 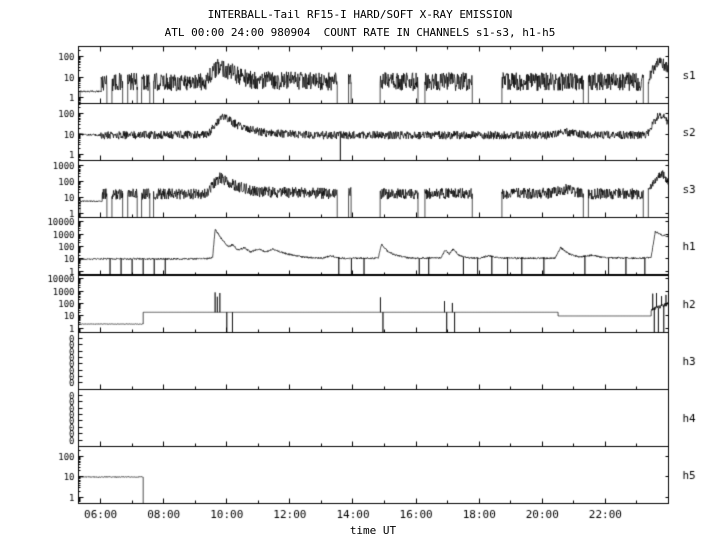 I want to click on x-axis-label: time UT, so click(x=373, y=530).